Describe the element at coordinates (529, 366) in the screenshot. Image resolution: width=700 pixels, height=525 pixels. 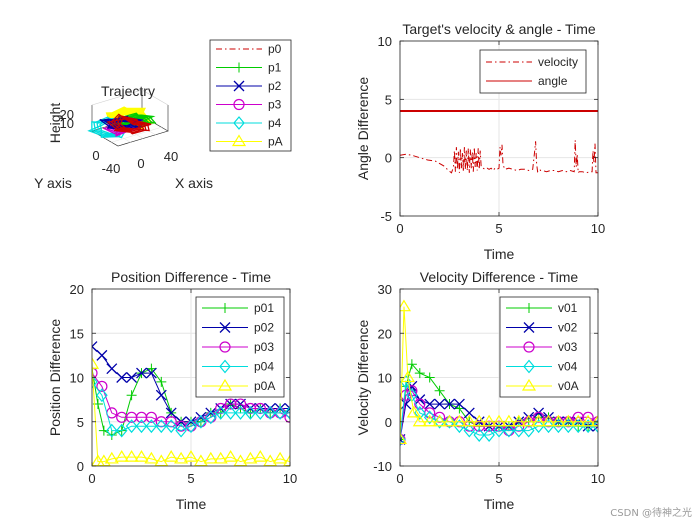
I see `velocity-difference-legend-marker-v04` at that location.